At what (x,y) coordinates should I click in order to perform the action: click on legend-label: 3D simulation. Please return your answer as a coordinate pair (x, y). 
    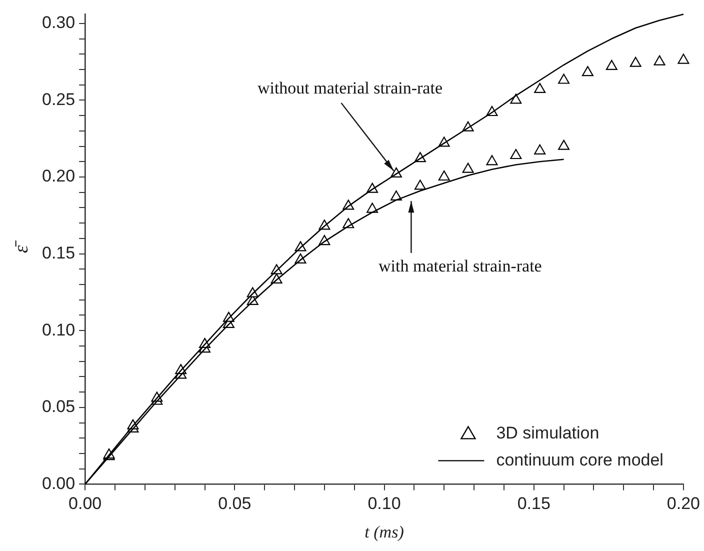
    Looking at the image, I should click on (548, 432).